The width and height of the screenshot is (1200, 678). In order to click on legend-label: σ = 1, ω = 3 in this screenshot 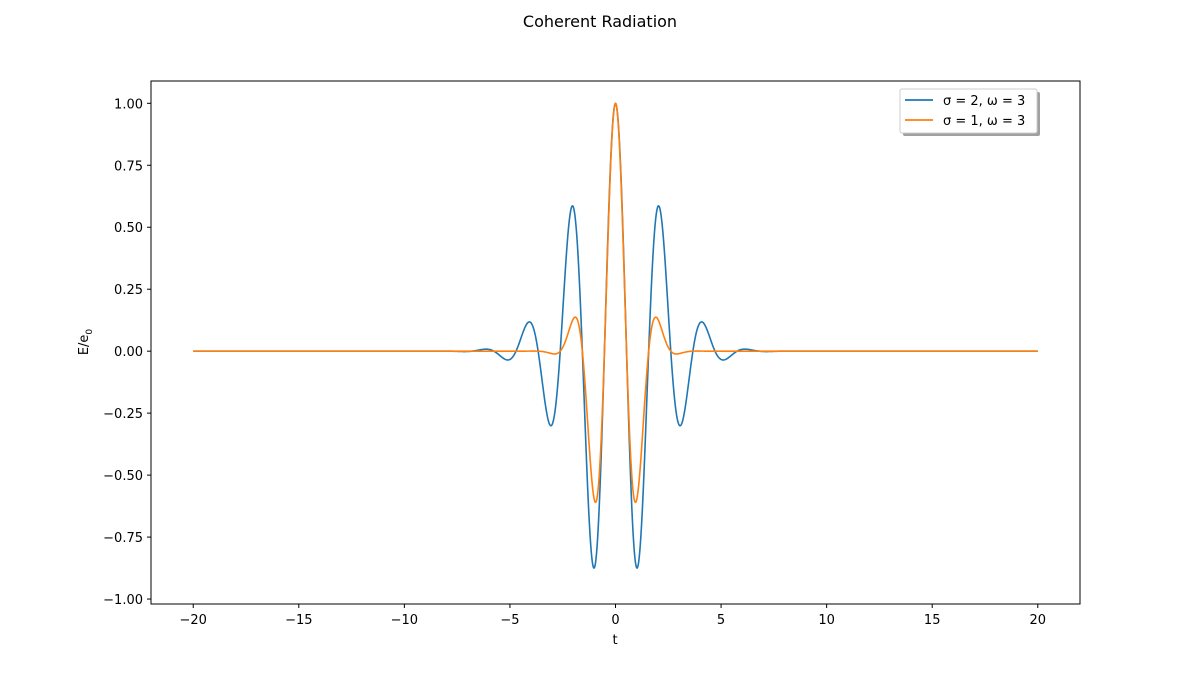, I will do `click(984, 121)`.